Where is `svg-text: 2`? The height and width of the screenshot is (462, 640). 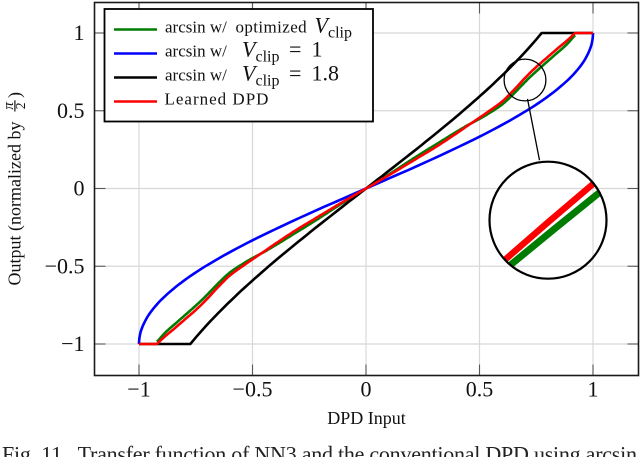 svg-text: 2 is located at coordinates (20, 106).